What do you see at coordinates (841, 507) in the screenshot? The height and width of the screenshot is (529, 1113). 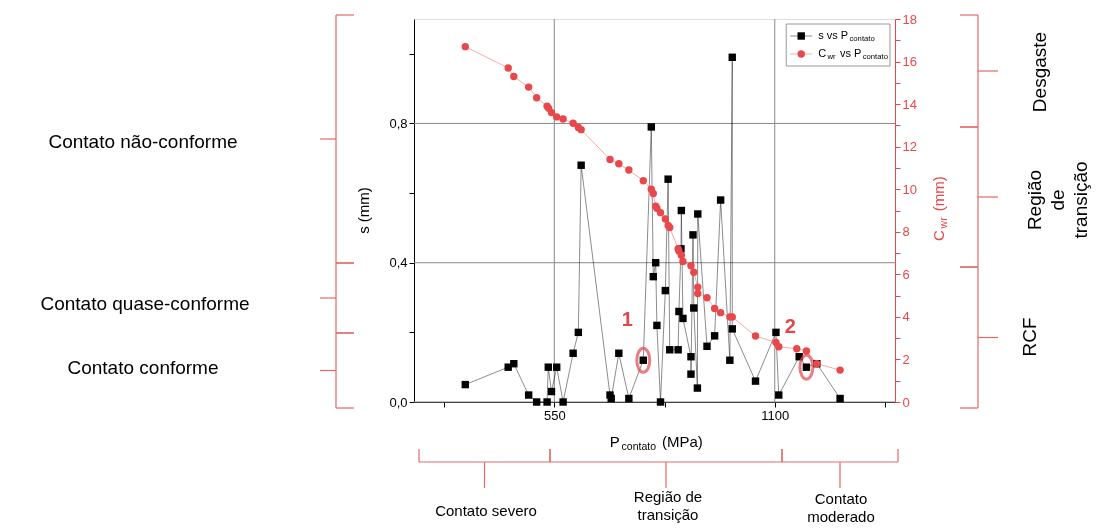 I see `text: Contato moderado` at bounding box center [841, 507].